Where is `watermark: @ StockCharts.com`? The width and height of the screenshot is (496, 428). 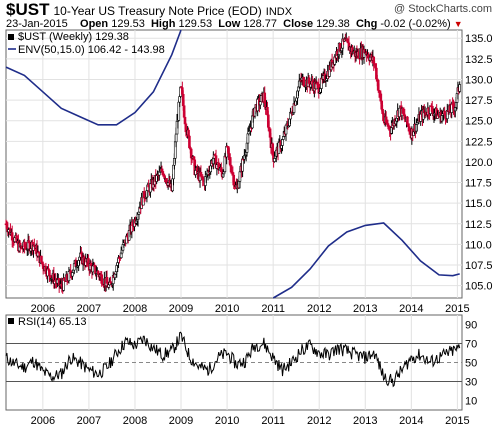 watermark: @ StockCharts.com is located at coordinates (443, 9).